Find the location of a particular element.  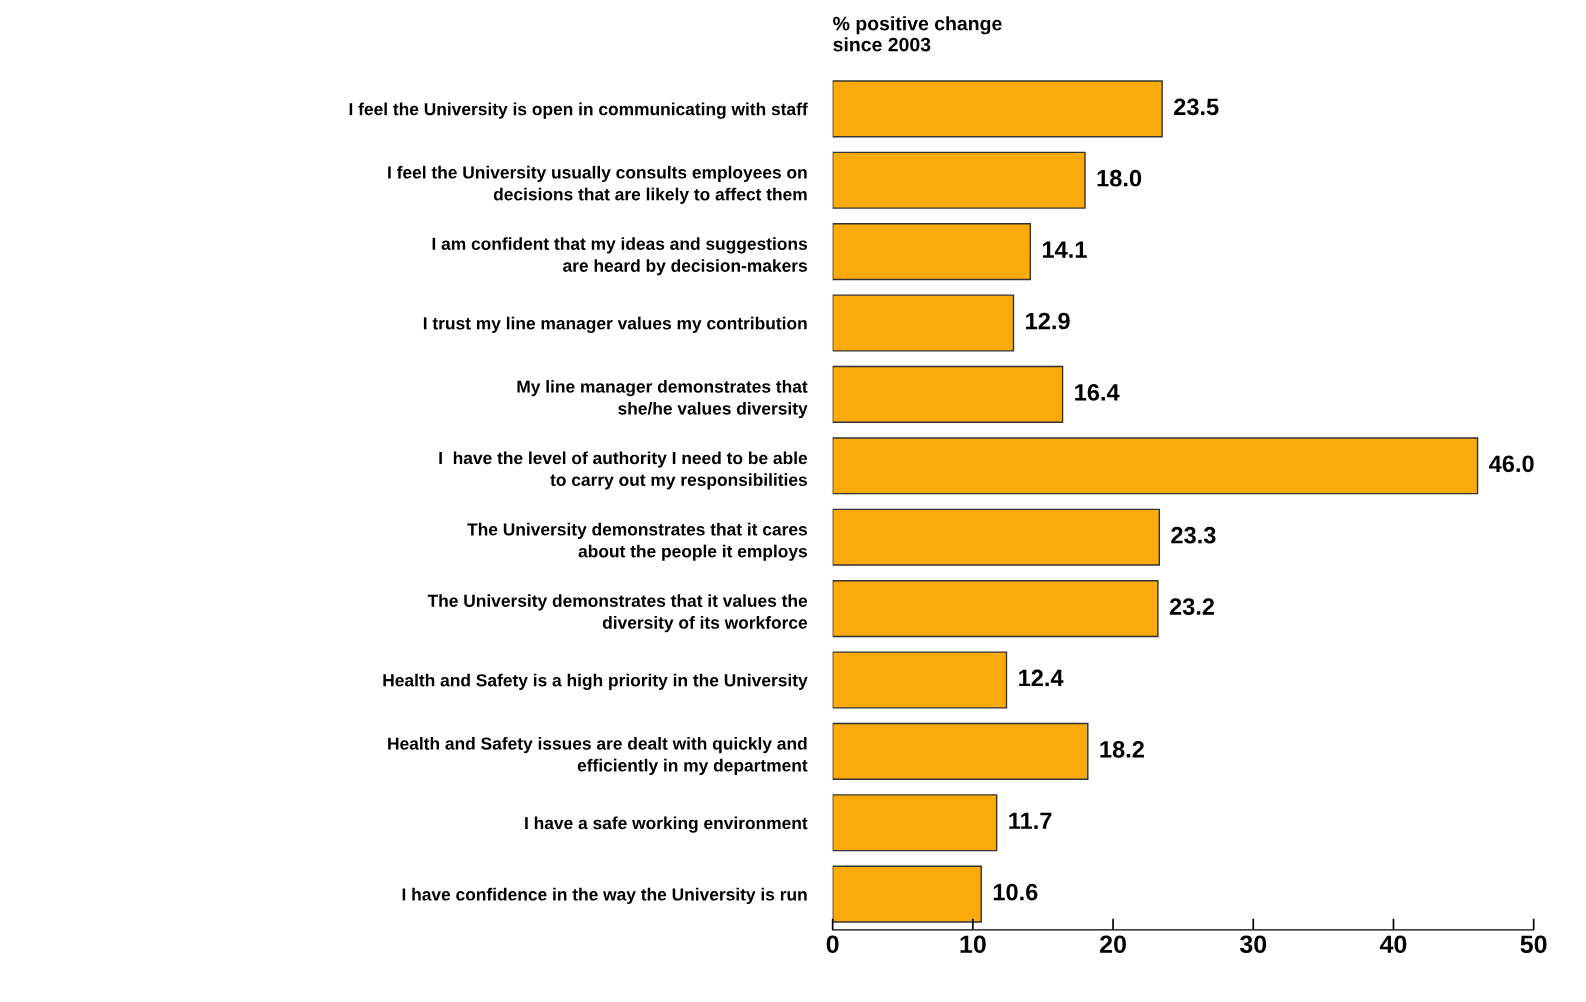

y-tick-label: I feel the University is open in communicating with staff is located at coordinates (578, 110).